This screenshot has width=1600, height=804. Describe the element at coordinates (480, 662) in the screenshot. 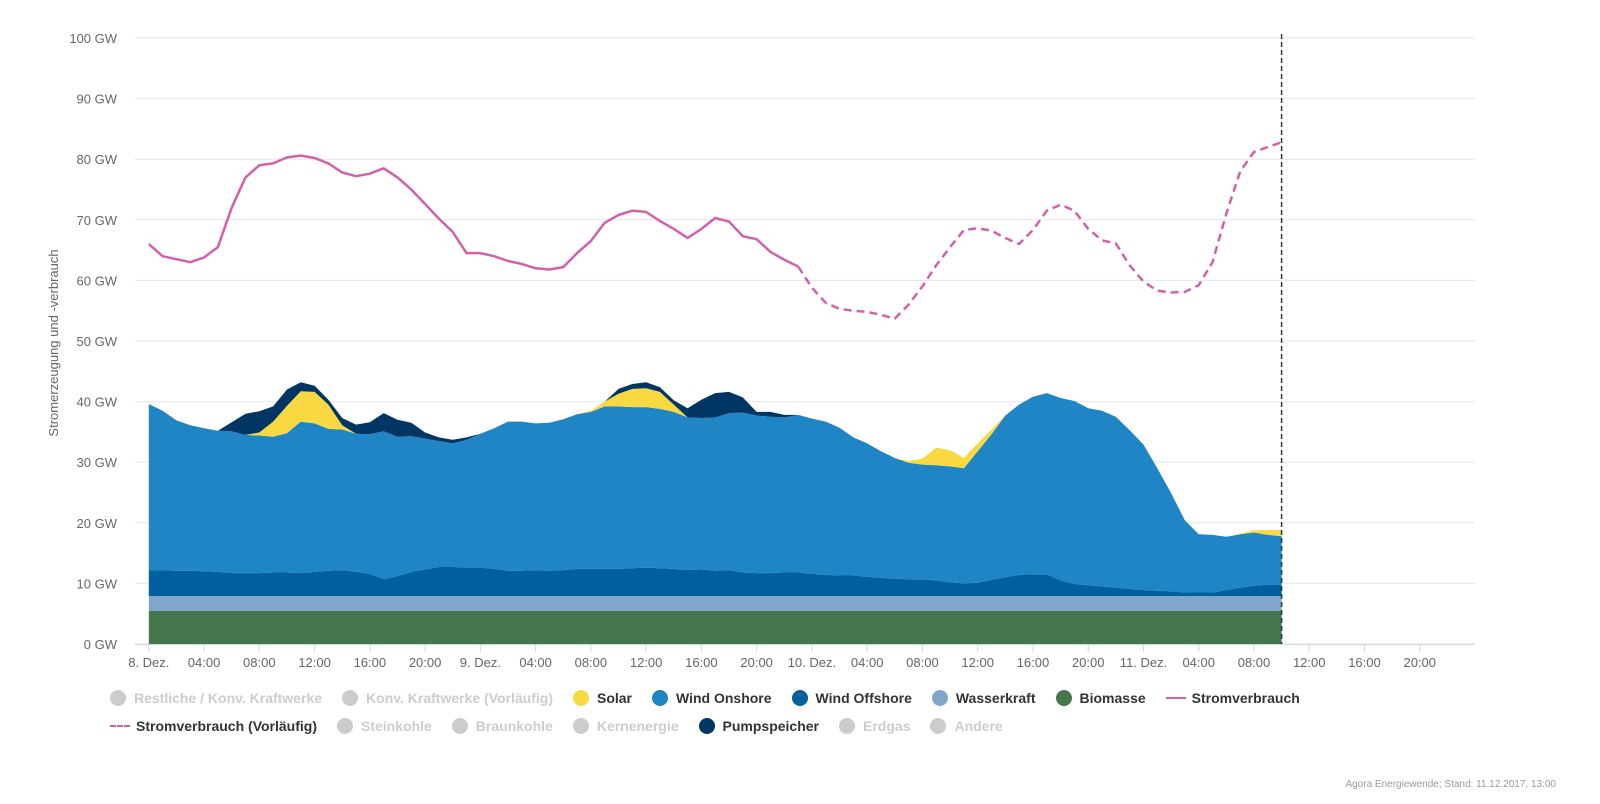

I see `x-tick-label: 9. Dez.` at that location.